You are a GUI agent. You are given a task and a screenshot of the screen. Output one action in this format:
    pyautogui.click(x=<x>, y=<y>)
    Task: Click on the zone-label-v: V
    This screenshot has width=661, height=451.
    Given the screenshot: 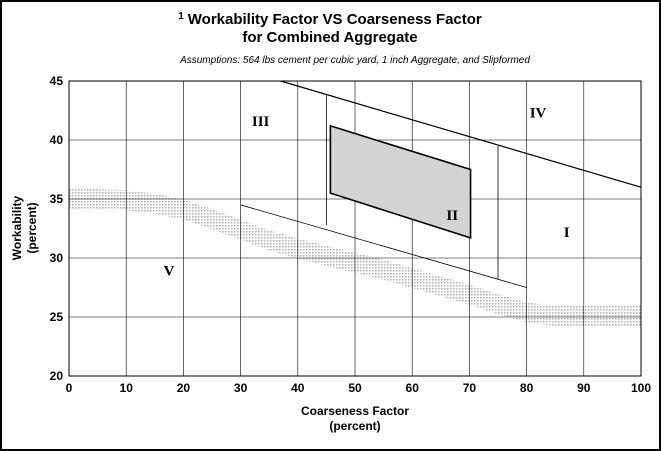 What is the action you would take?
    pyautogui.click(x=169, y=272)
    